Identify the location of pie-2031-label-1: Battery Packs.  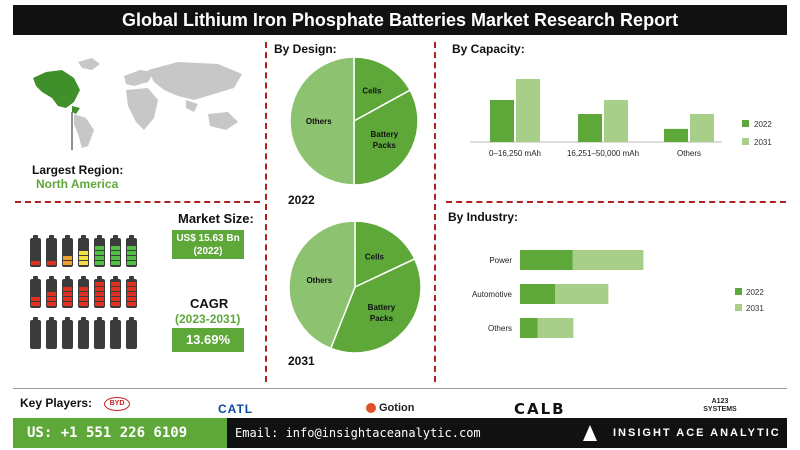
(382, 313).